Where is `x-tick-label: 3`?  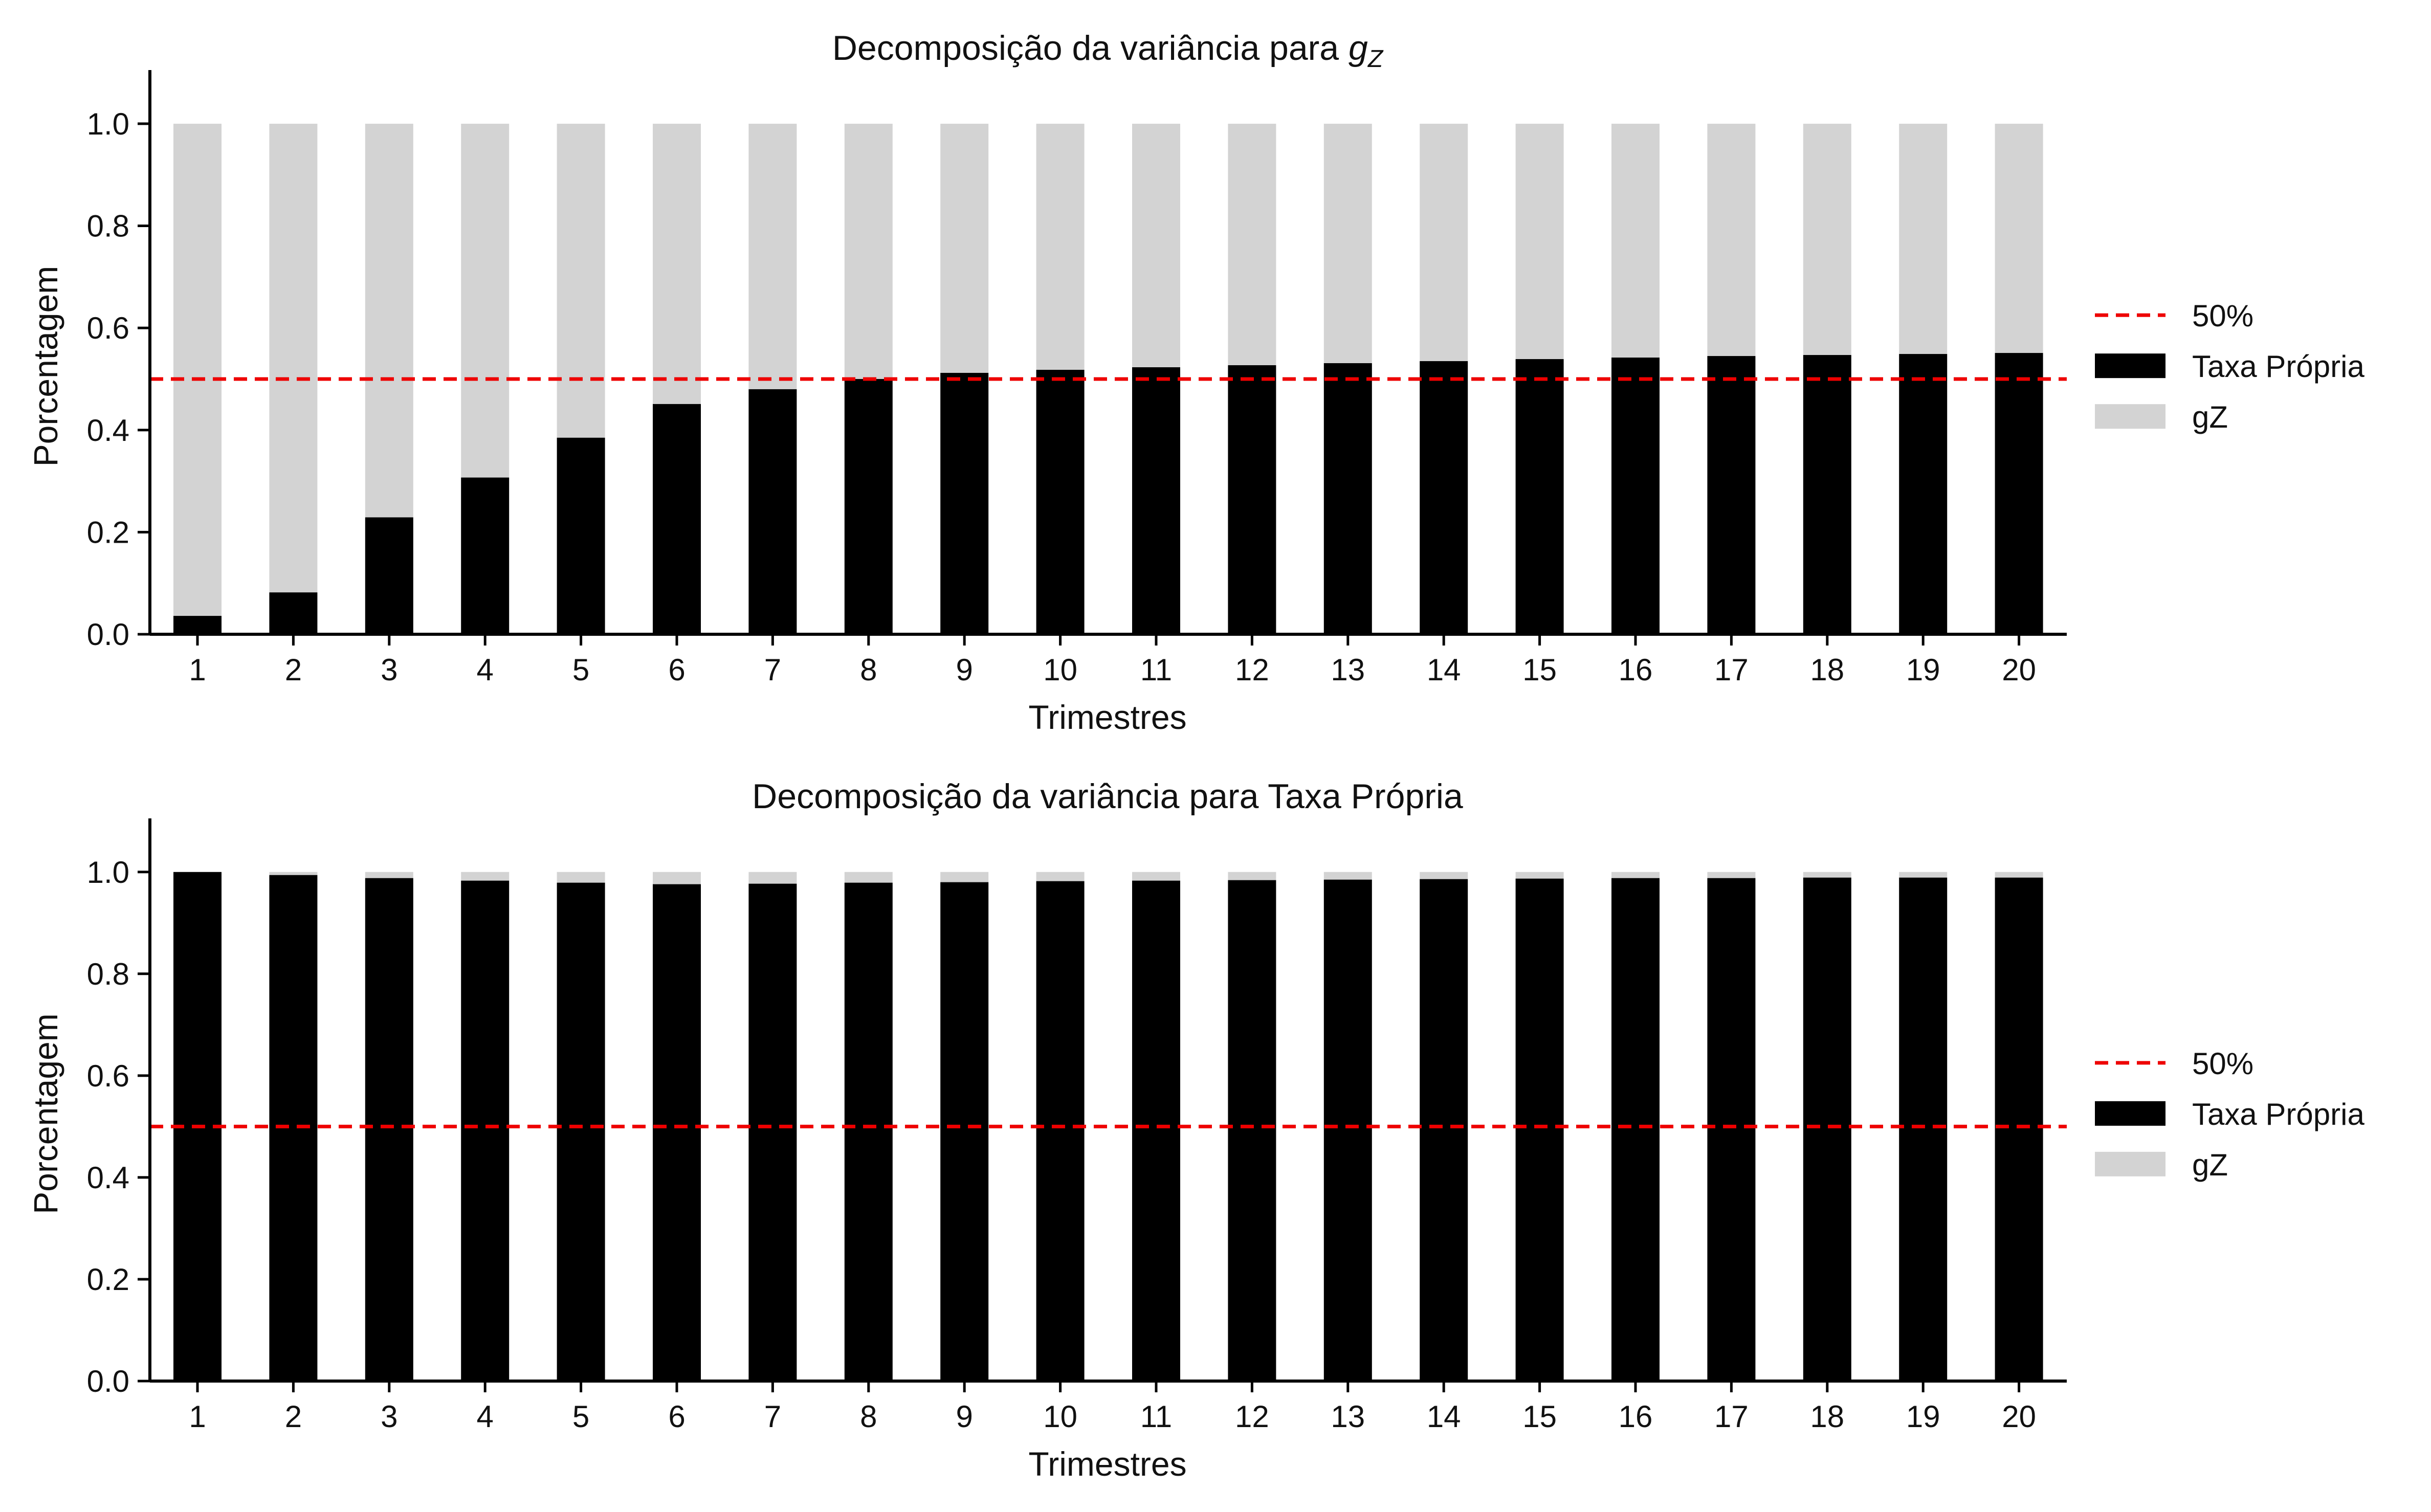 x-tick-label: 3 is located at coordinates (389, 1417).